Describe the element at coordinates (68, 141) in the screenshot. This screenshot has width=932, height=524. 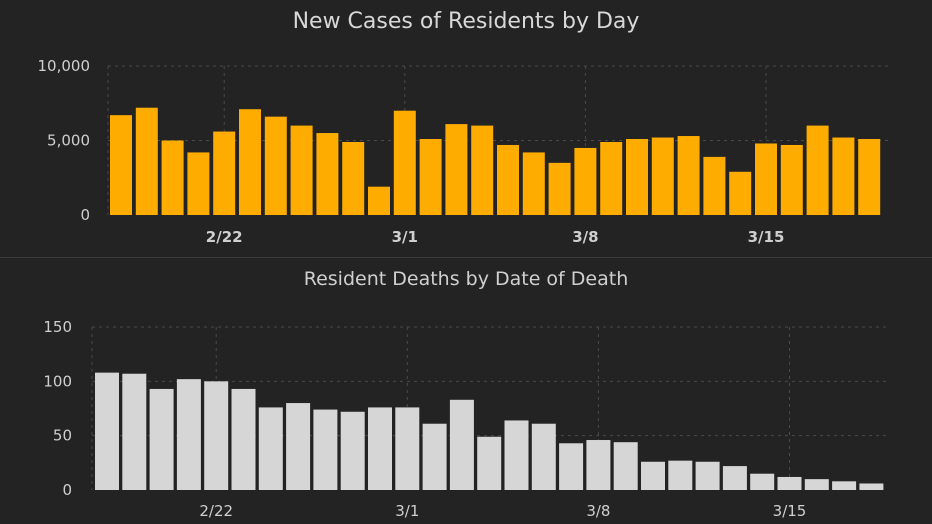
I see `y-tick-label: 5,000` at that location.